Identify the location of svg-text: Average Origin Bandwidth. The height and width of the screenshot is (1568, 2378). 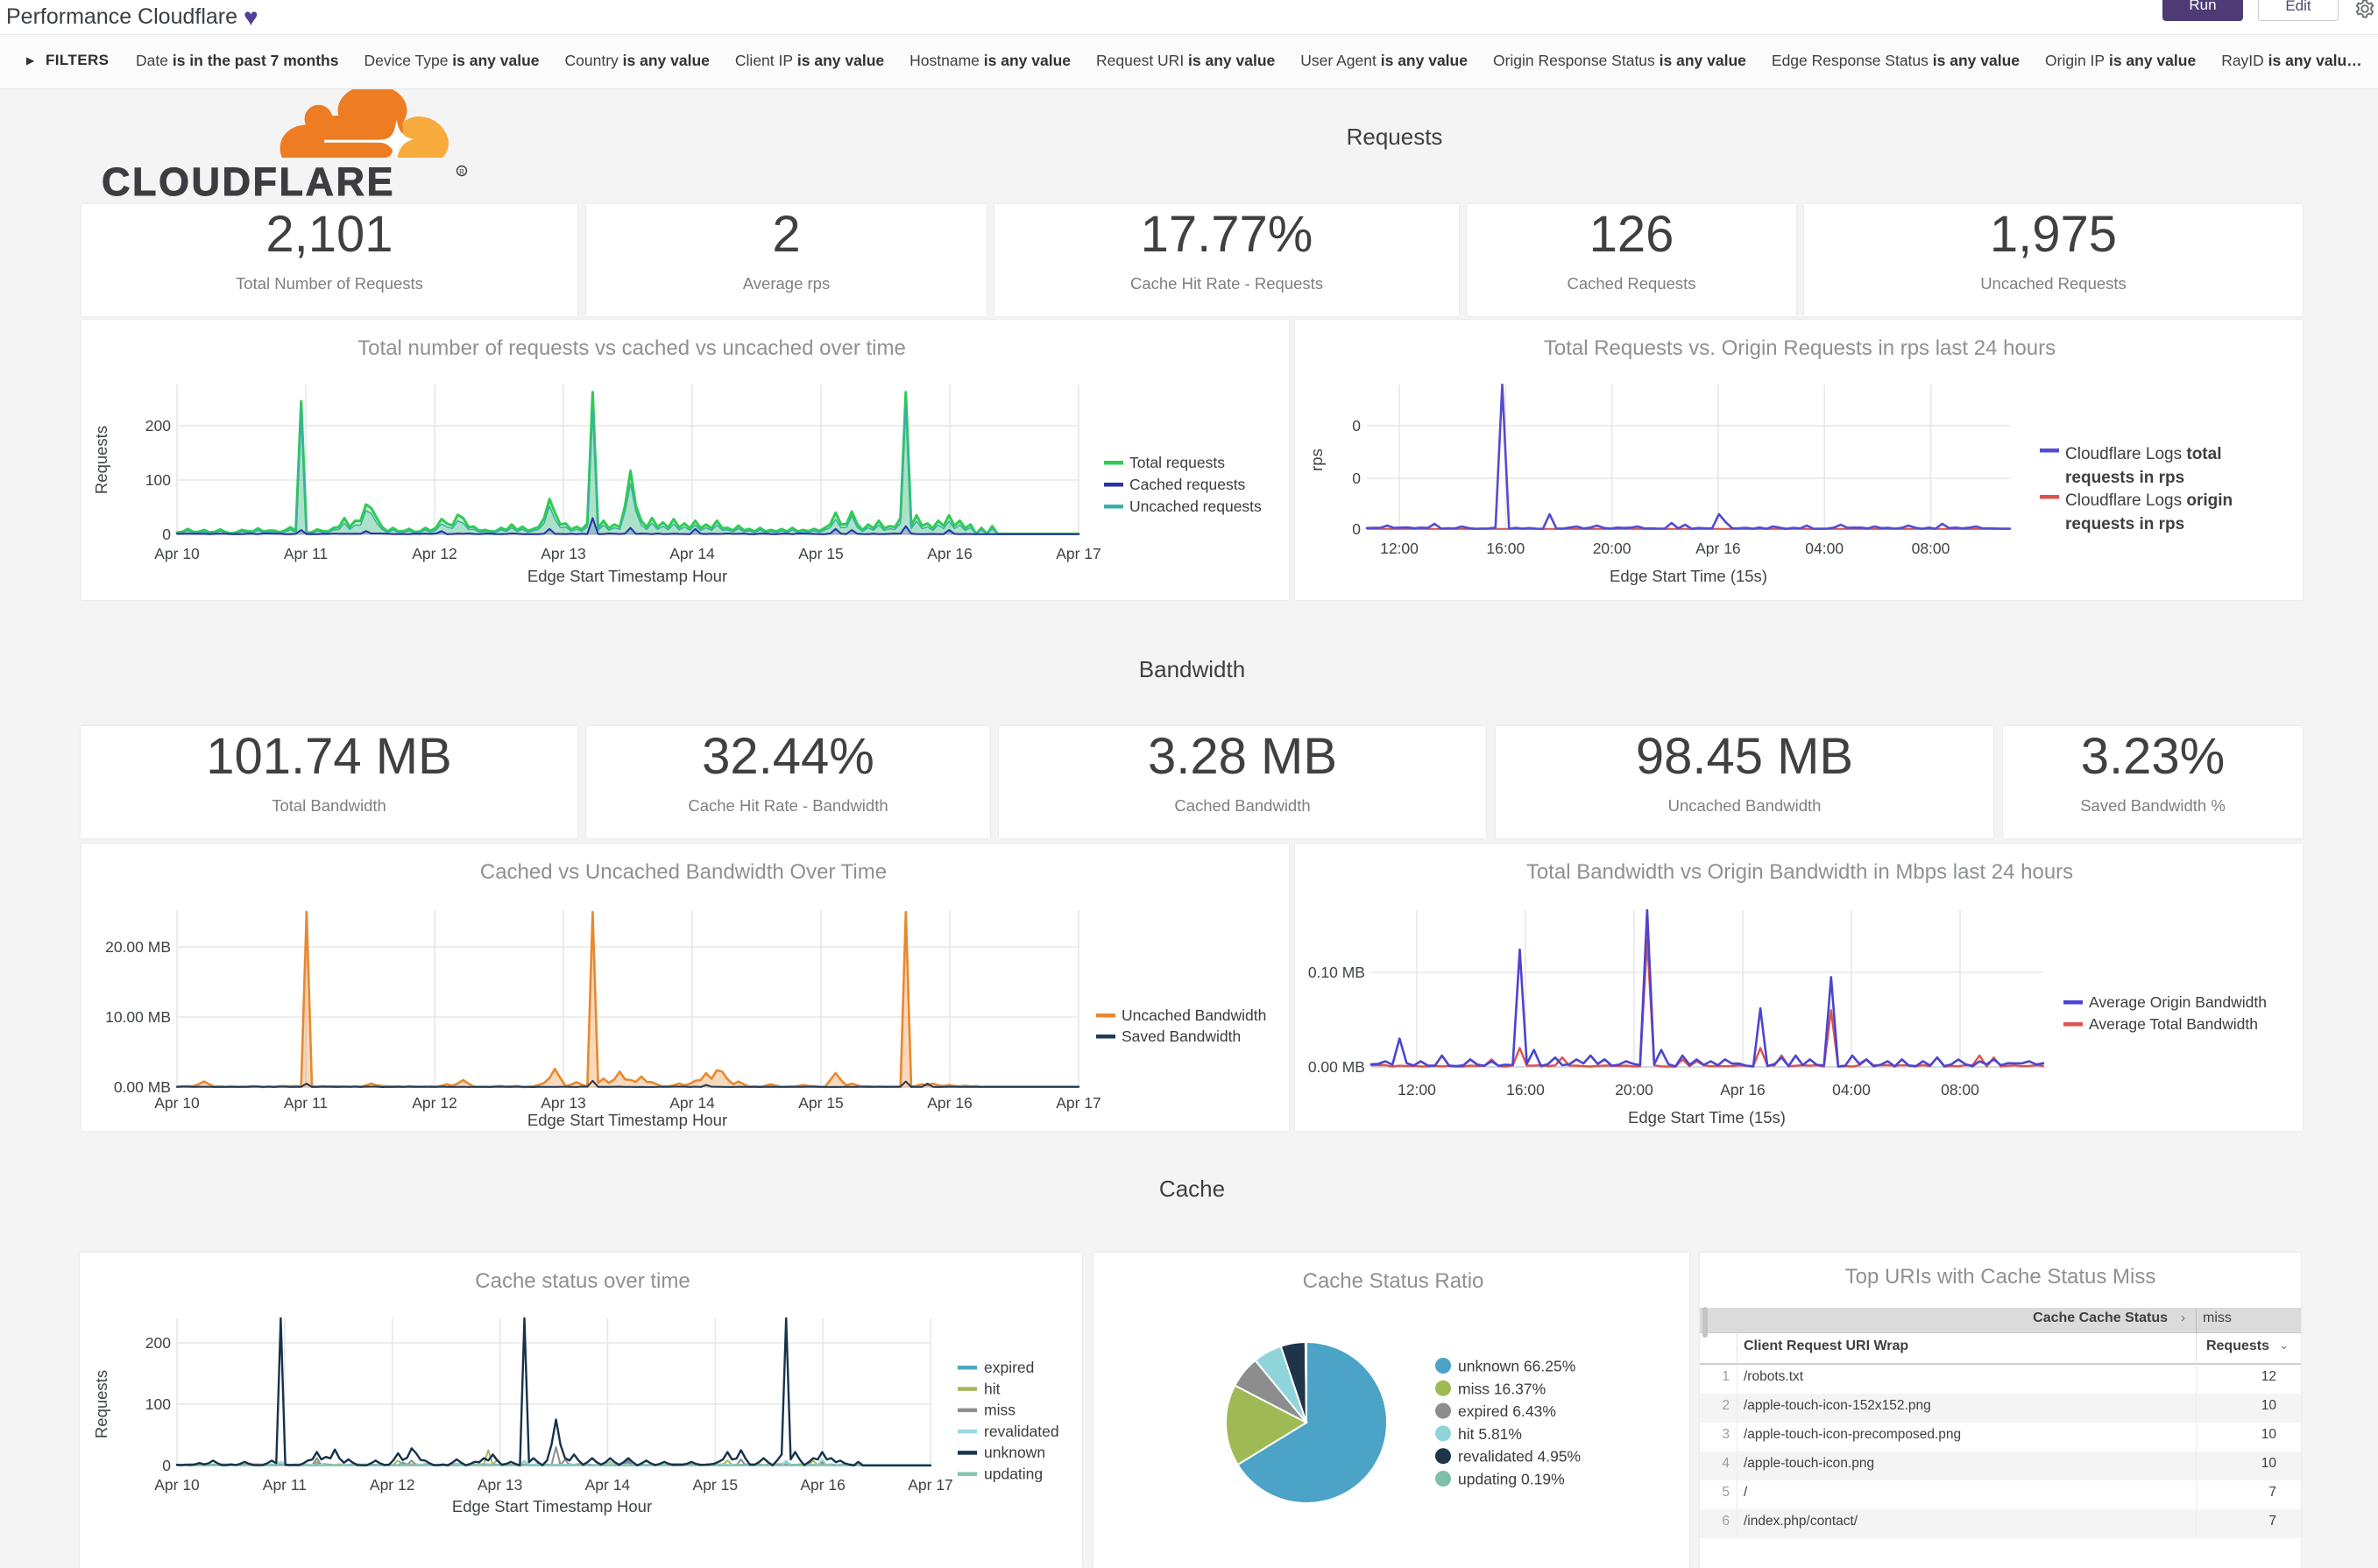
(2178, 1002).